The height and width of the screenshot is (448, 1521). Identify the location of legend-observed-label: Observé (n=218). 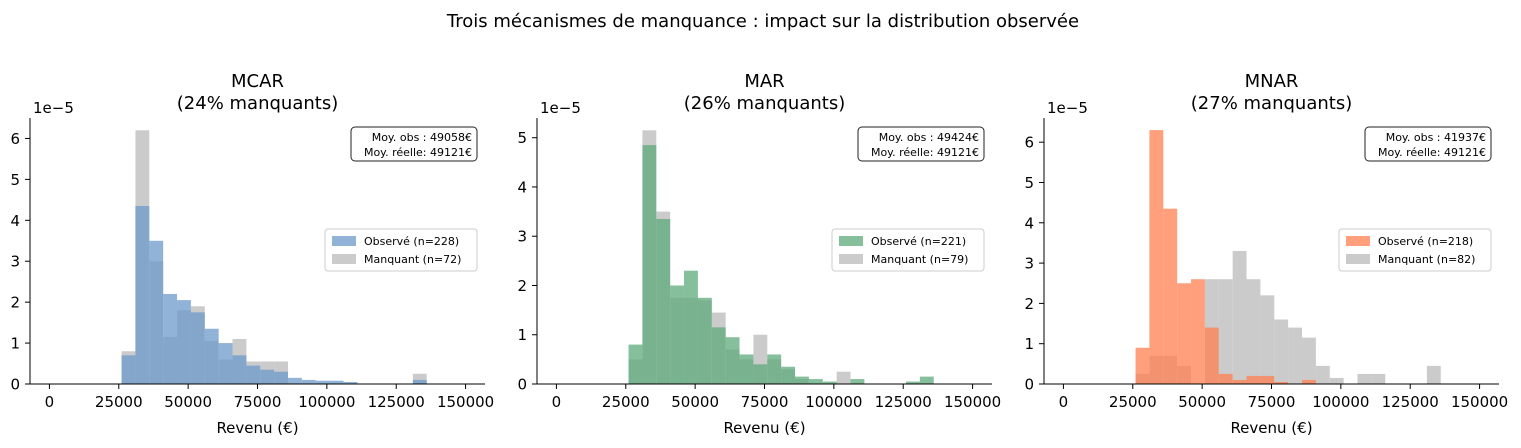
(1425, 241).